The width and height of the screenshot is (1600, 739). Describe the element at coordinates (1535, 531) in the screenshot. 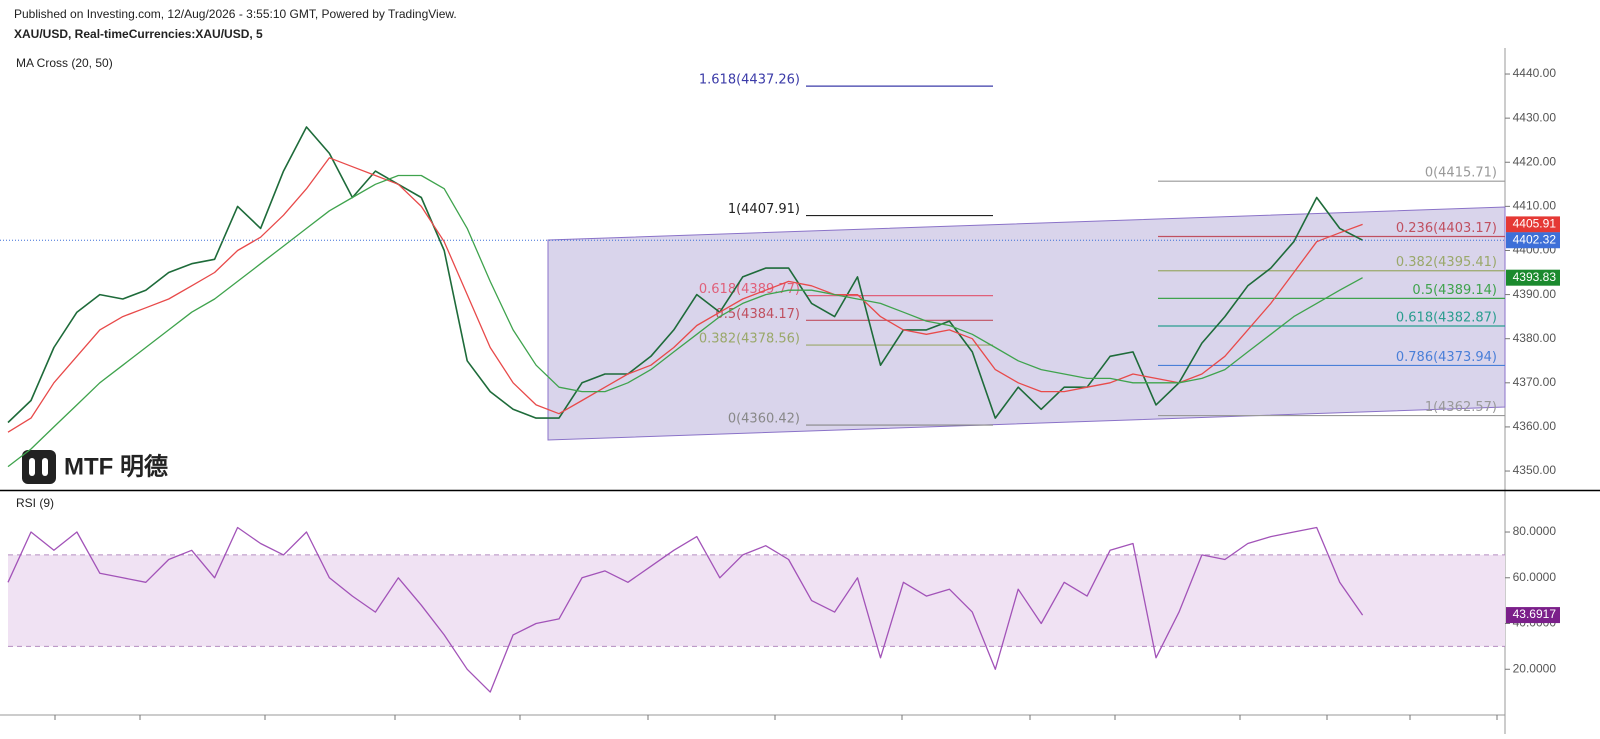

I see `y-tick-label: 80.0000` at that location.